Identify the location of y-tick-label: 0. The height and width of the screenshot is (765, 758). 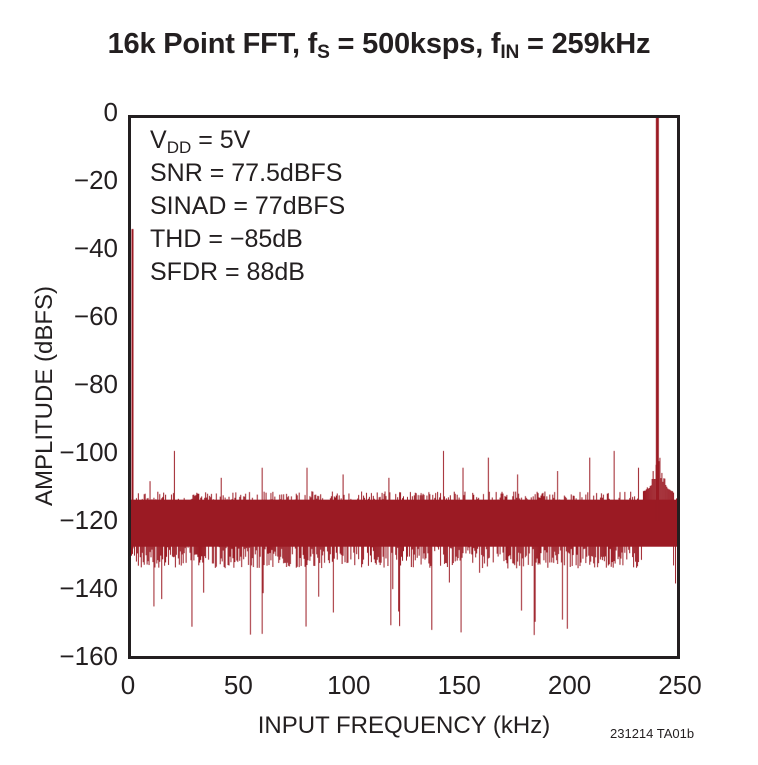
(110, 112).